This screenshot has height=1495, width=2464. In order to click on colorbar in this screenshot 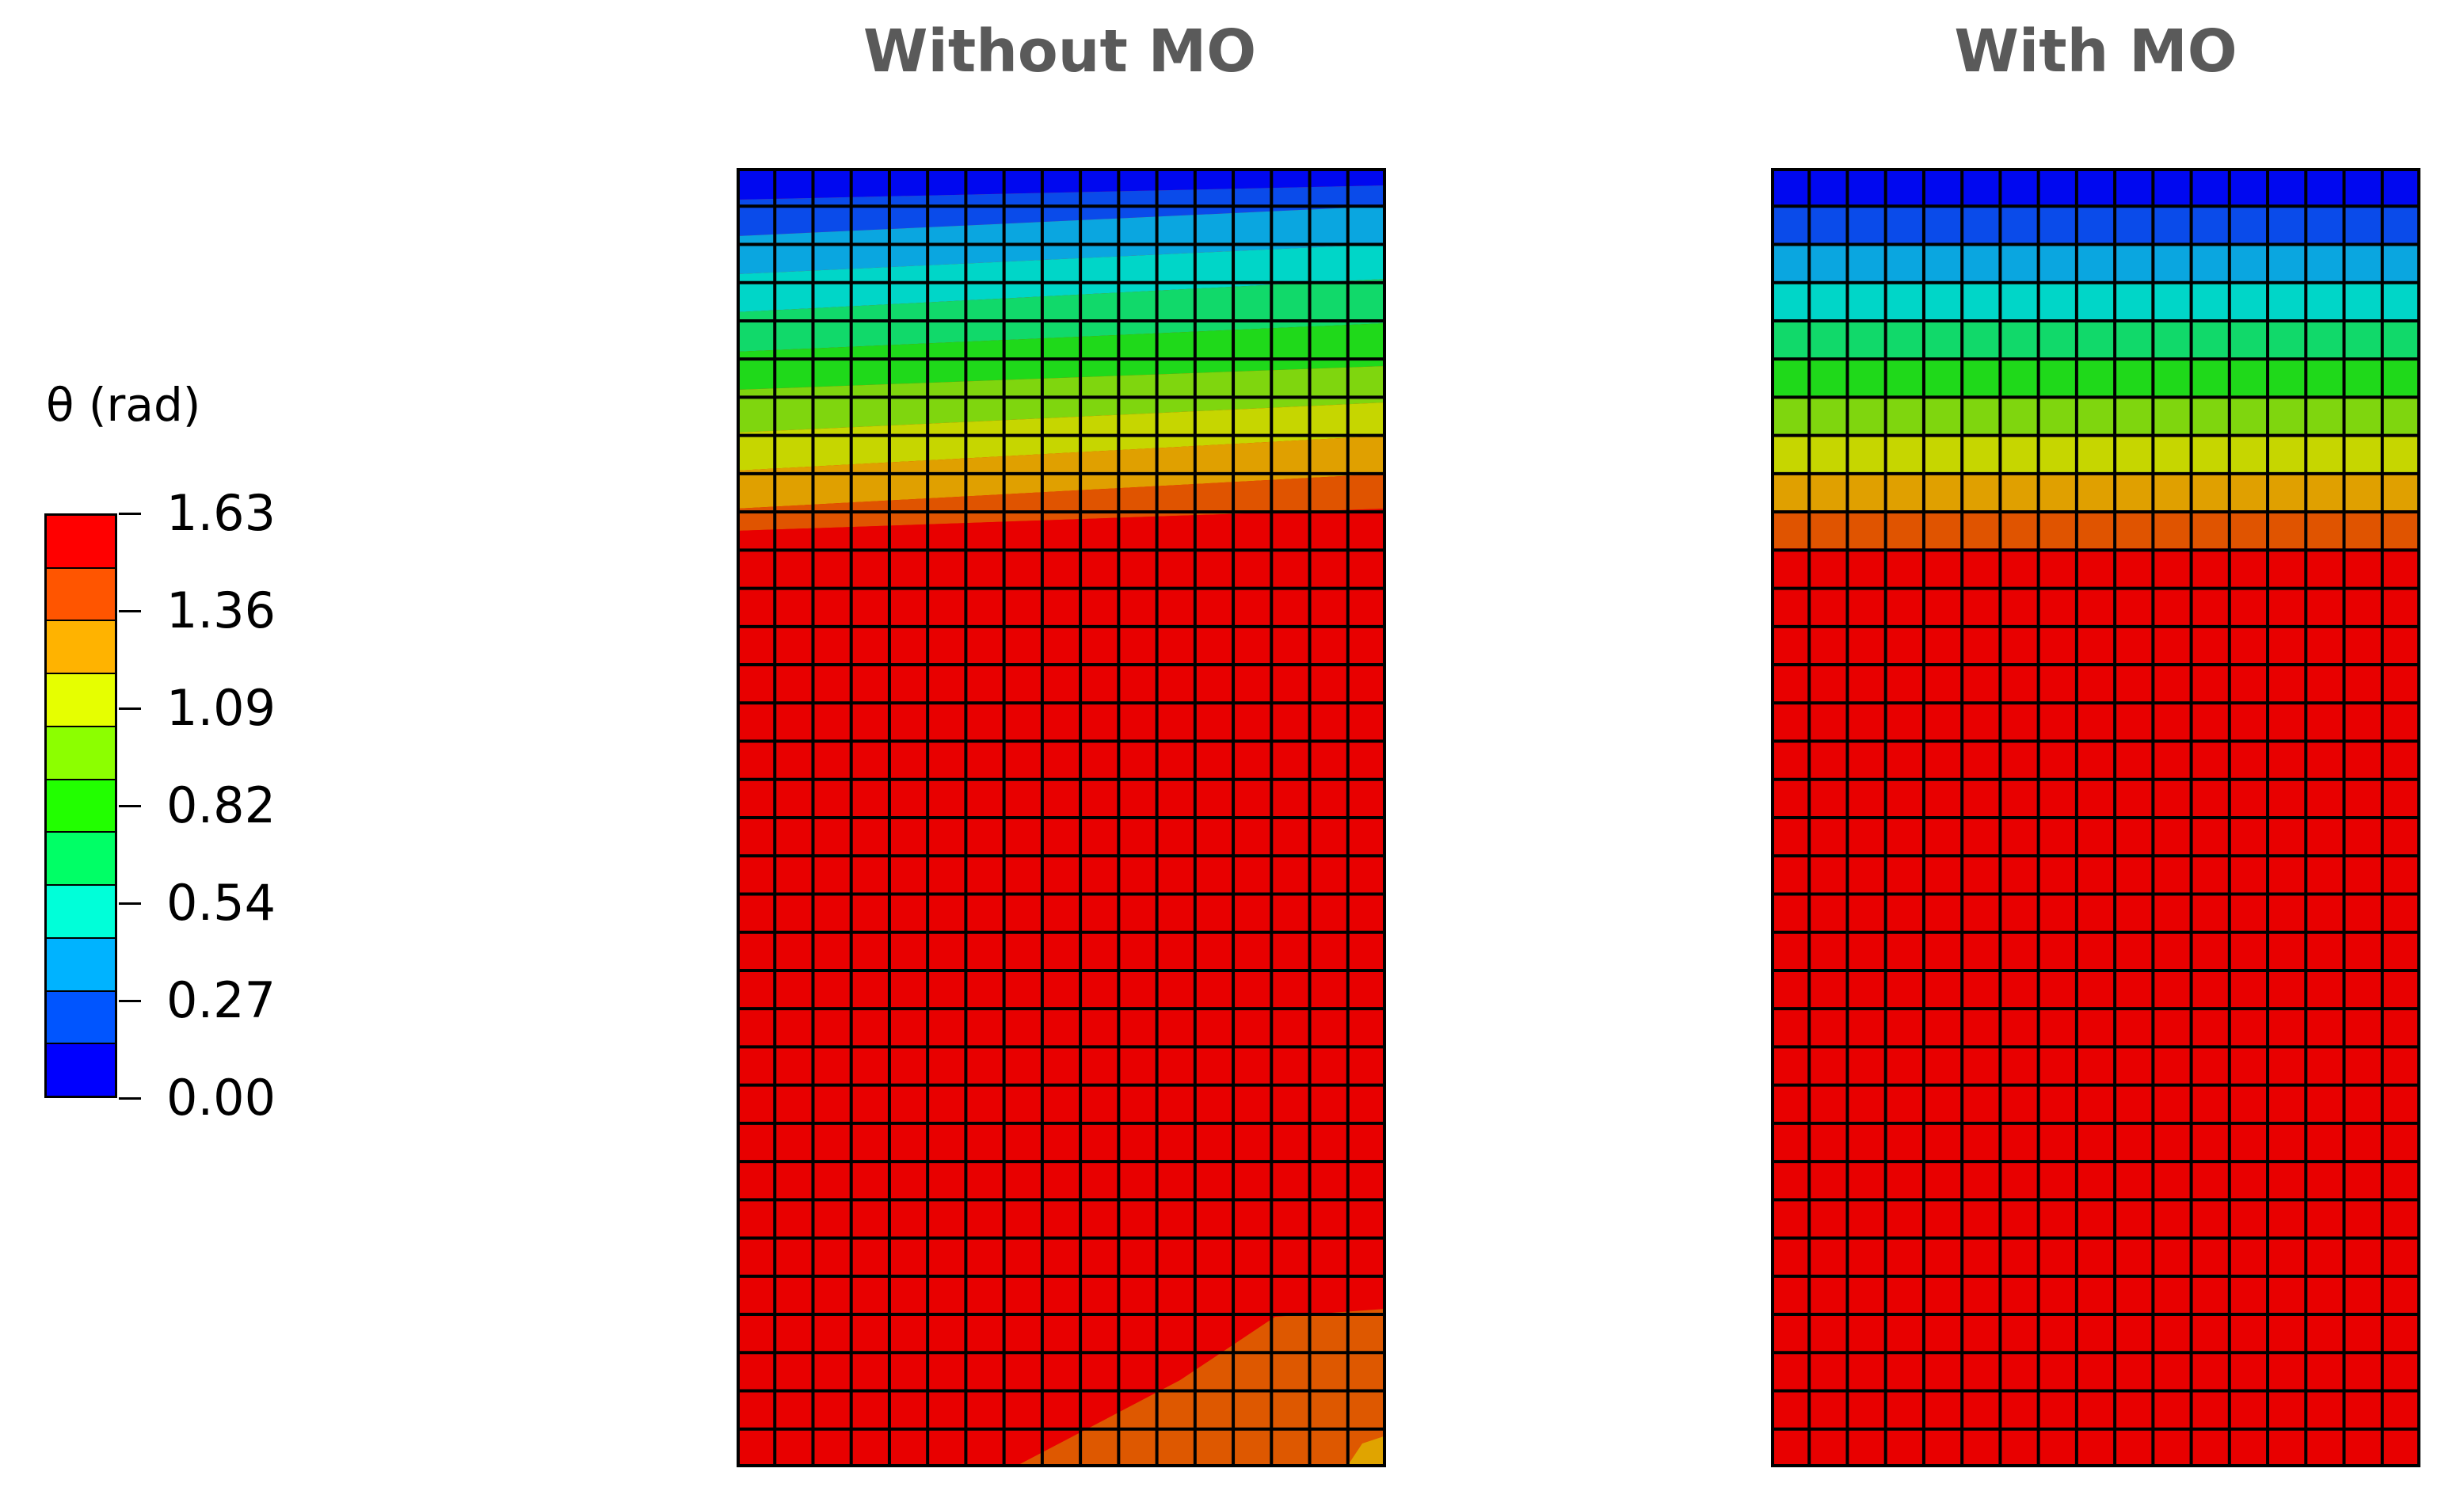, I will do `click(80, 805)`.